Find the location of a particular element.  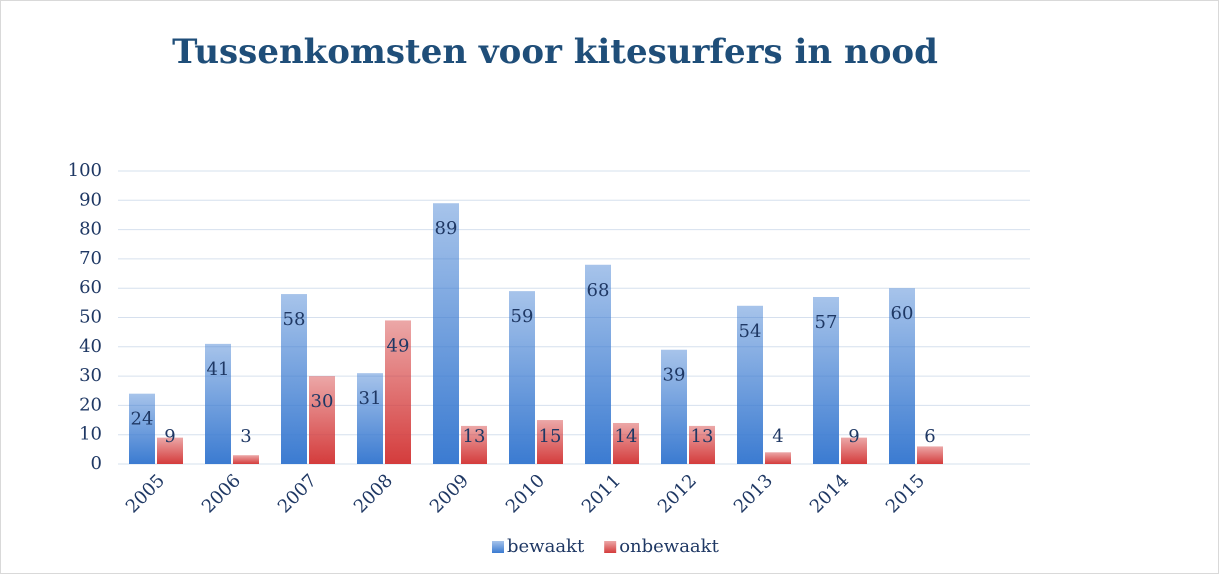

data-label: 30 is located at coordinates (322, 401).